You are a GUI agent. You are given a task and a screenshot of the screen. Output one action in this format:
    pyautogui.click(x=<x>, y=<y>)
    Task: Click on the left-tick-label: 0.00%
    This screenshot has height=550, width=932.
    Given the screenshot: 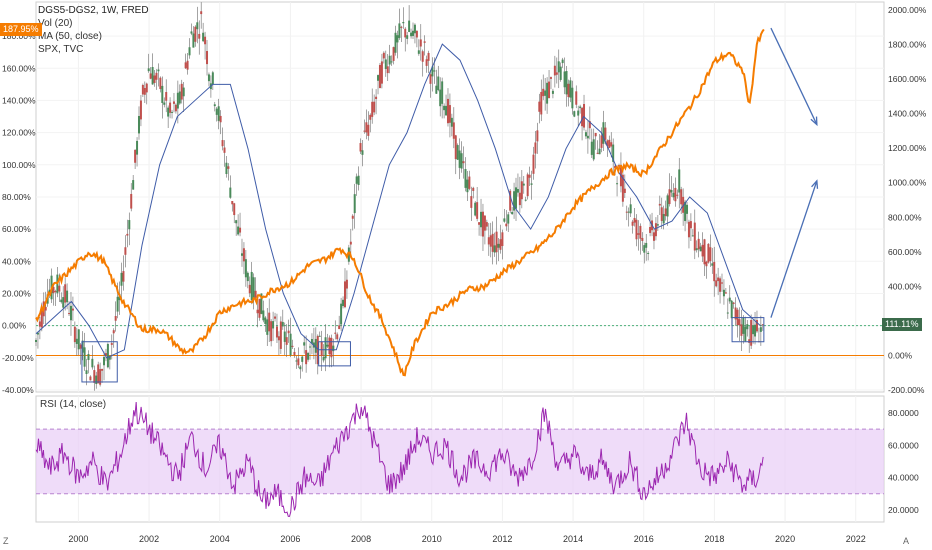 What is the action you would take?
    pyautogui.click(x=14, y=326)
    